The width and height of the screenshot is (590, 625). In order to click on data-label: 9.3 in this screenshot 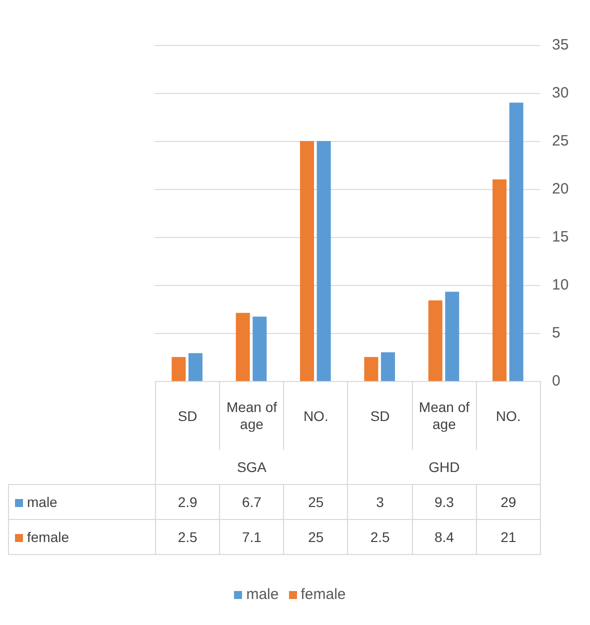, I will do `click(444, 502)`.